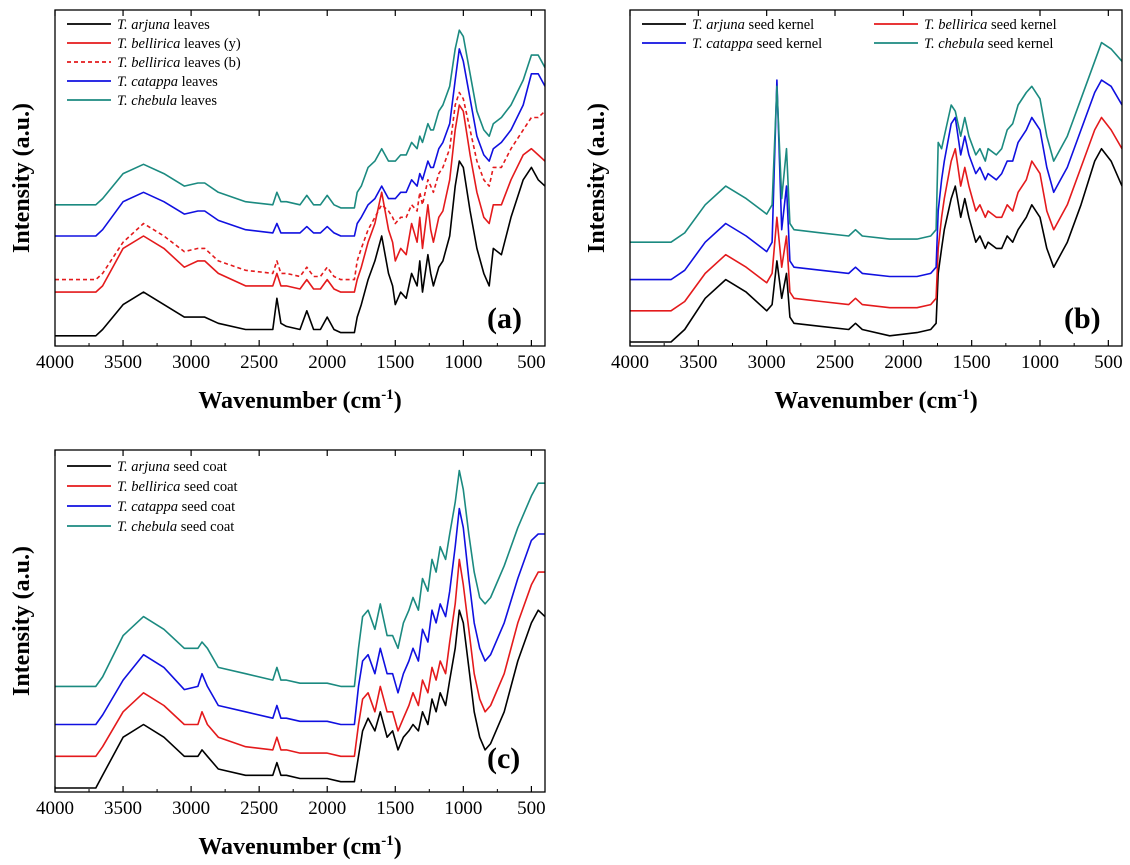  Describe the element at coordinates (504, 318) in the screenshot. I see `panel-label-a: (a)` at that location.